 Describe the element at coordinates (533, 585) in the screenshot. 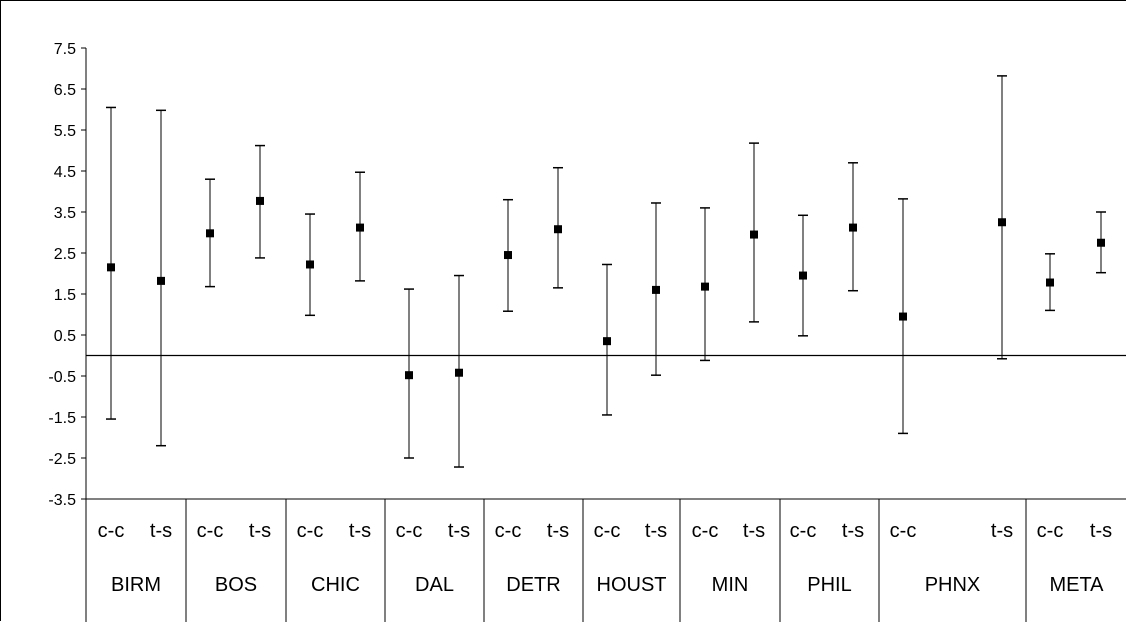

I see `category-label: DETR` at that location.